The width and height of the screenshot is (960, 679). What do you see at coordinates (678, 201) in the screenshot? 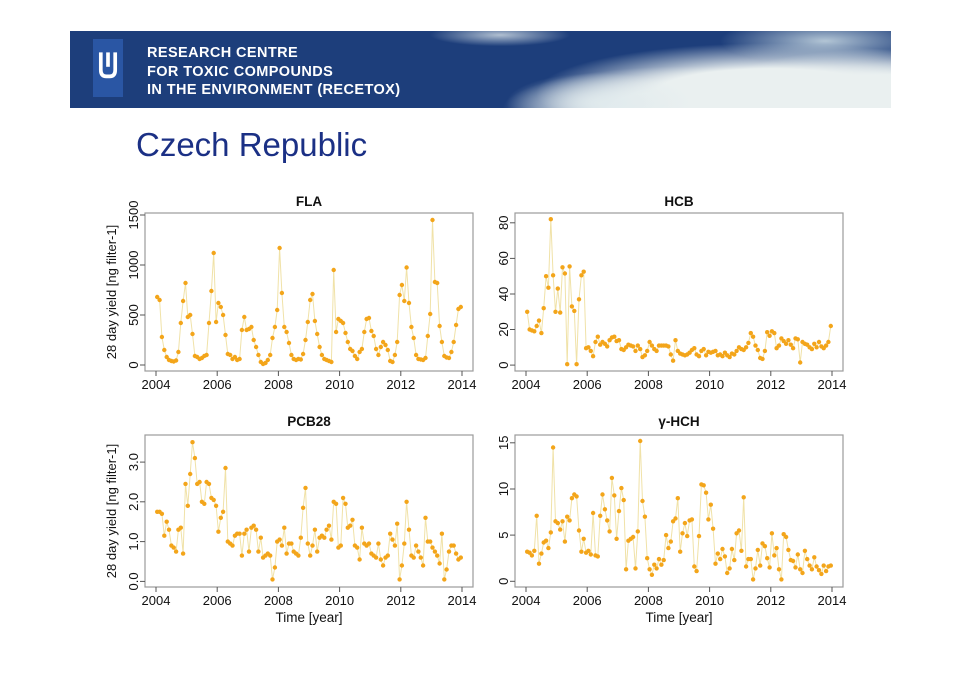
I see `chart-title: HCB` at bounding box center [678, 201].